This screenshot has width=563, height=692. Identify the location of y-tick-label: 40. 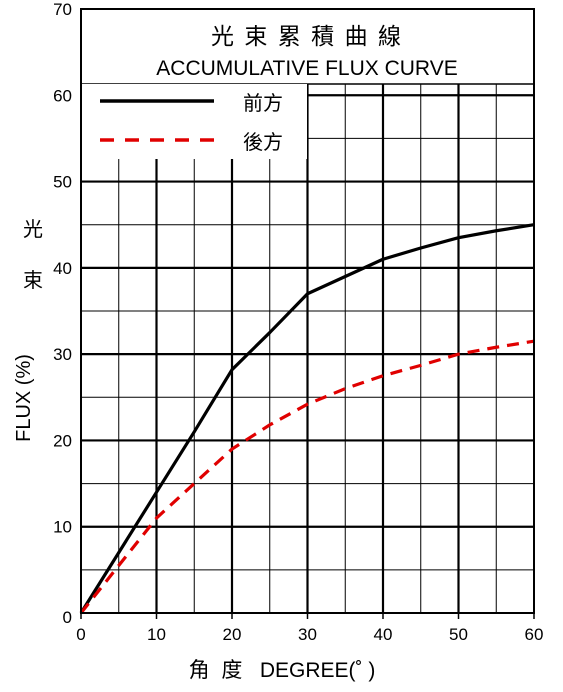
(62, 268).